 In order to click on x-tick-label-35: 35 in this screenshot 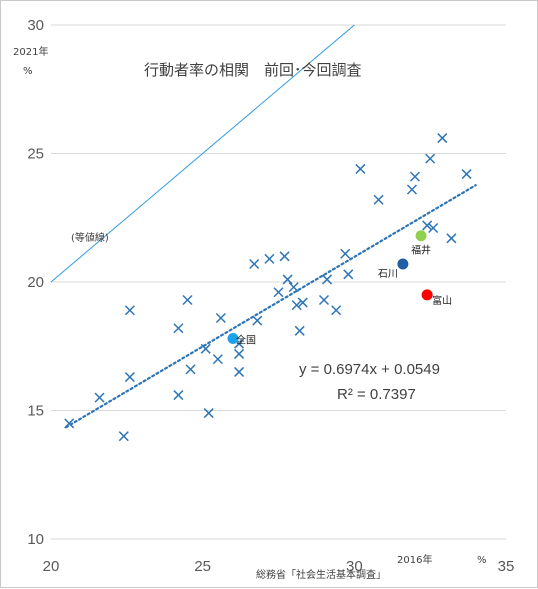, I will do `click(506, 566)`.